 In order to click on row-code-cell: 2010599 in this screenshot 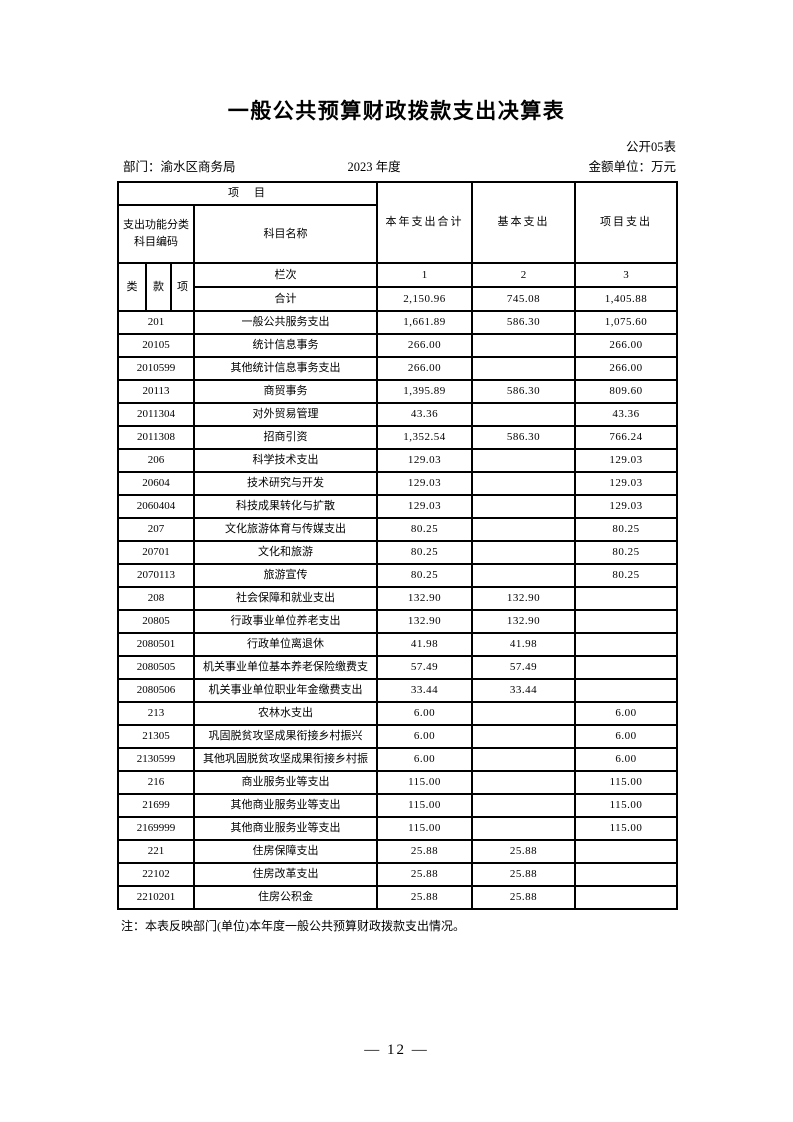, I will do `click(156, 368)`.